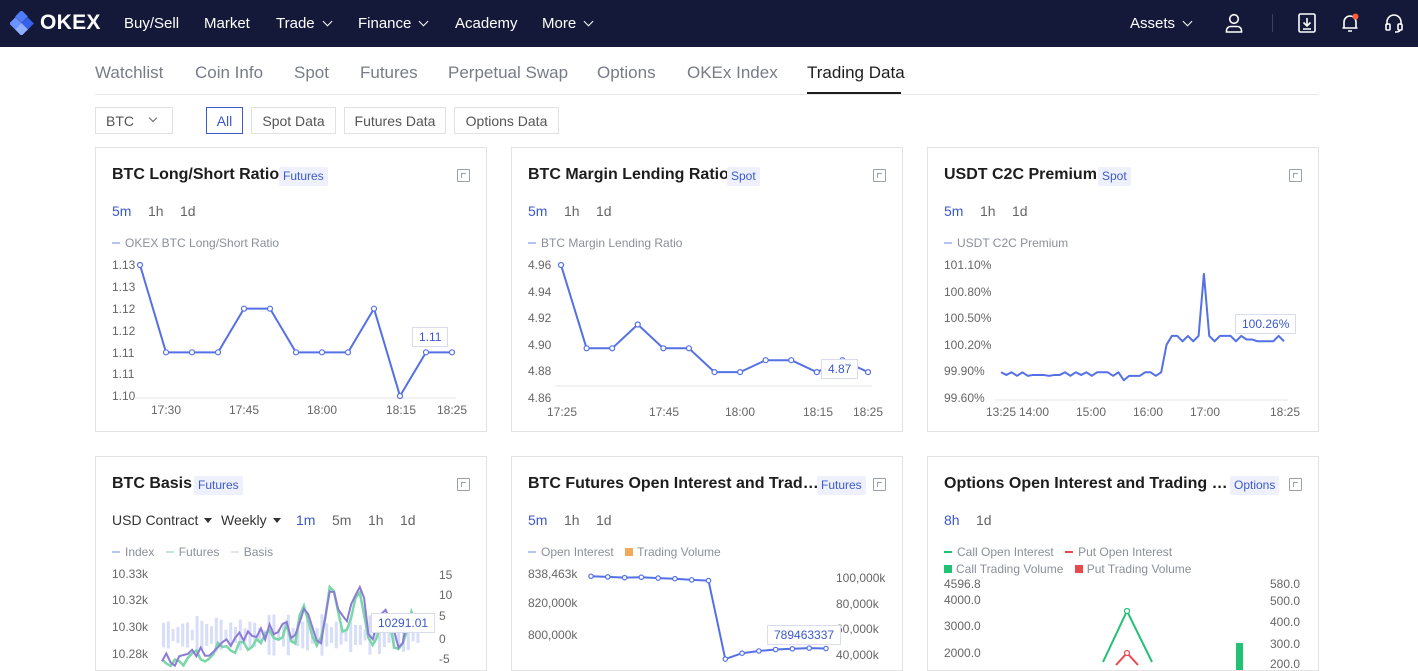 Image resolution: width=1418 pixels, height=671 pixels. Describe the element at coordinates (1123, 290) in the screenshot. I see `usdt-c2c-premium-chart` at that location.